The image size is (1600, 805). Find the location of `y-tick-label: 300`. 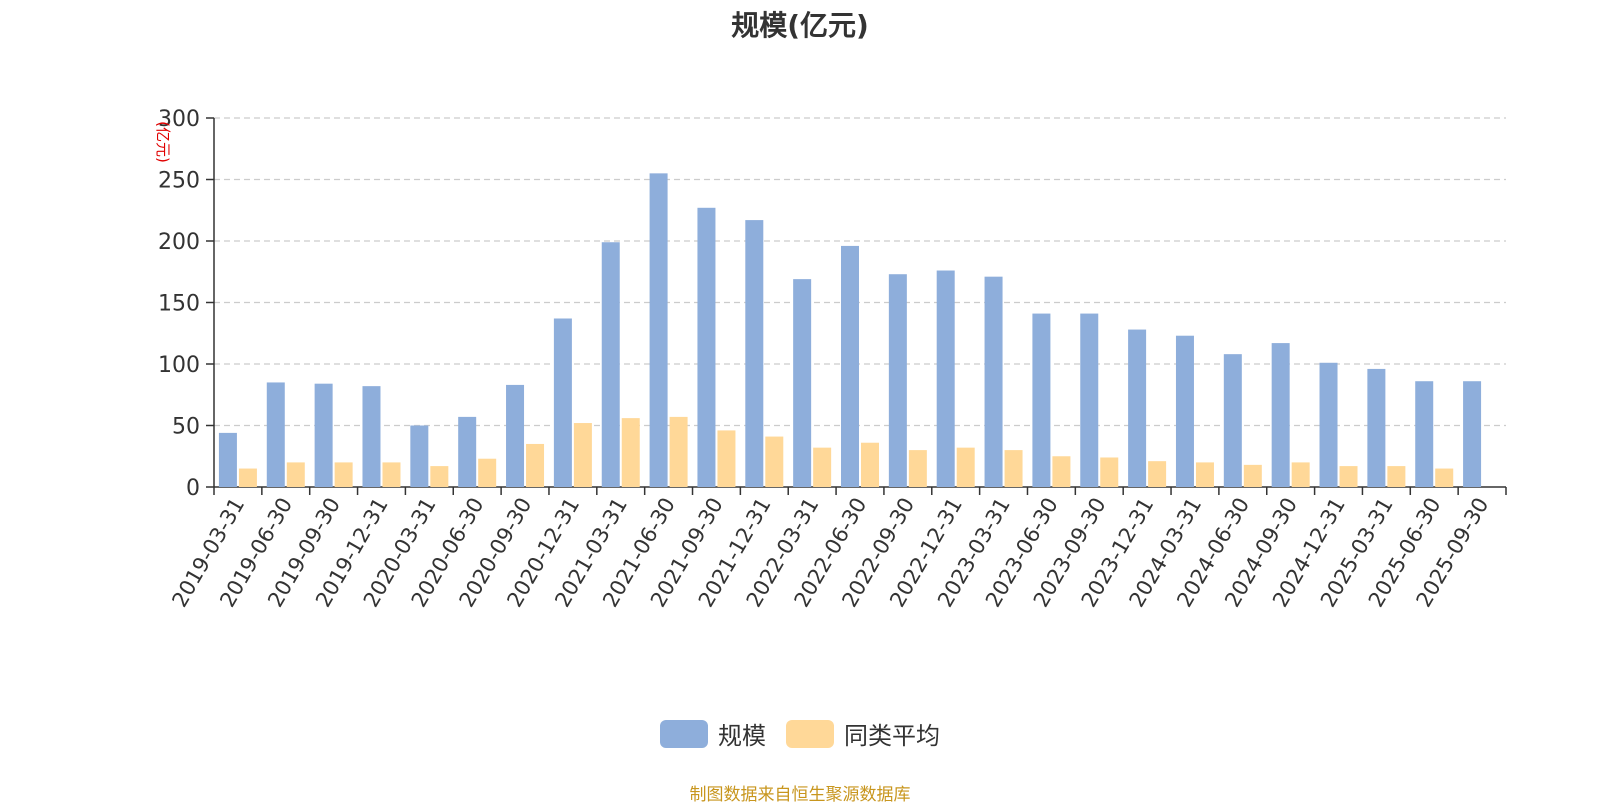

y-tick-label: 300 is located at coordinates (179, 119).